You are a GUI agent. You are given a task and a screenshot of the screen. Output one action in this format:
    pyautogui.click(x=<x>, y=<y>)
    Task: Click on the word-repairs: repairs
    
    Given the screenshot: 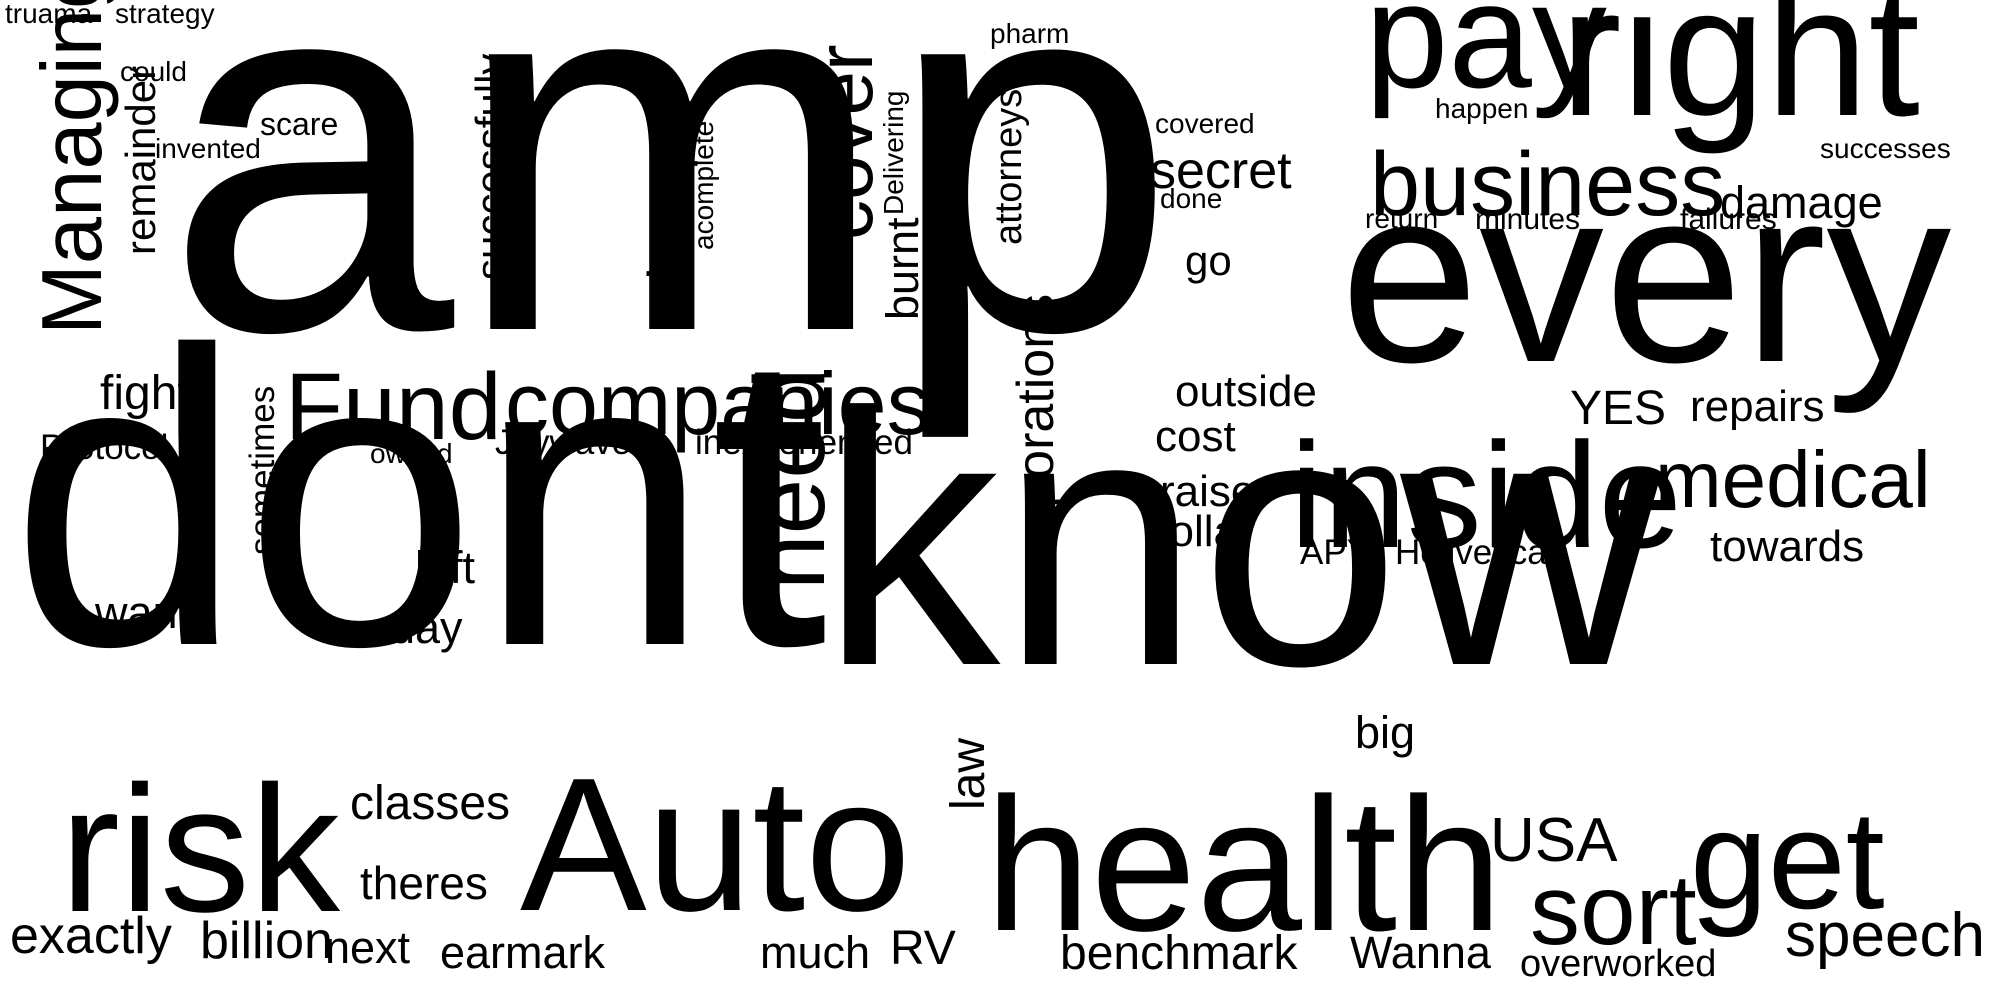 What is the action you would take?
    pyautogui.click(x=1757, y=406)
    